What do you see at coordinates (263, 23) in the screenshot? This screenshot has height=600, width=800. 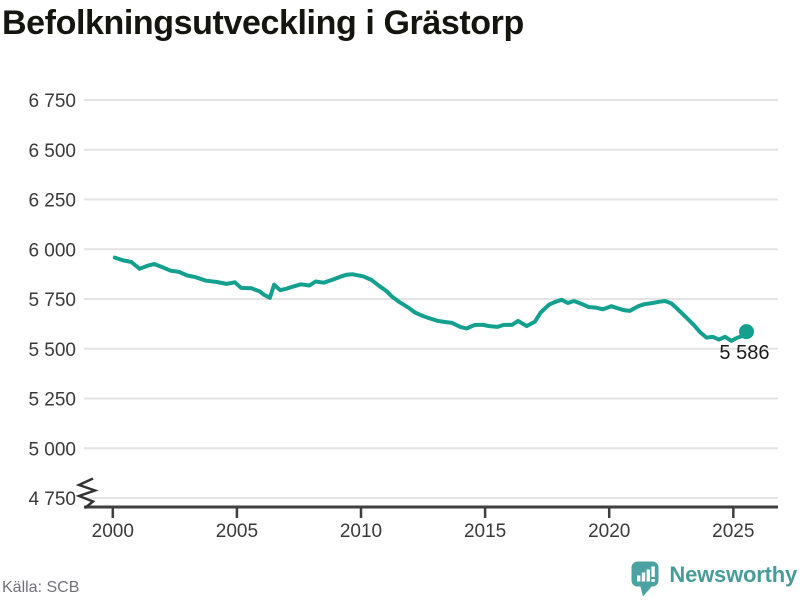 I see `page-title: Befolkningsutveckling i Grästorp` at bounding box center [263, 23].